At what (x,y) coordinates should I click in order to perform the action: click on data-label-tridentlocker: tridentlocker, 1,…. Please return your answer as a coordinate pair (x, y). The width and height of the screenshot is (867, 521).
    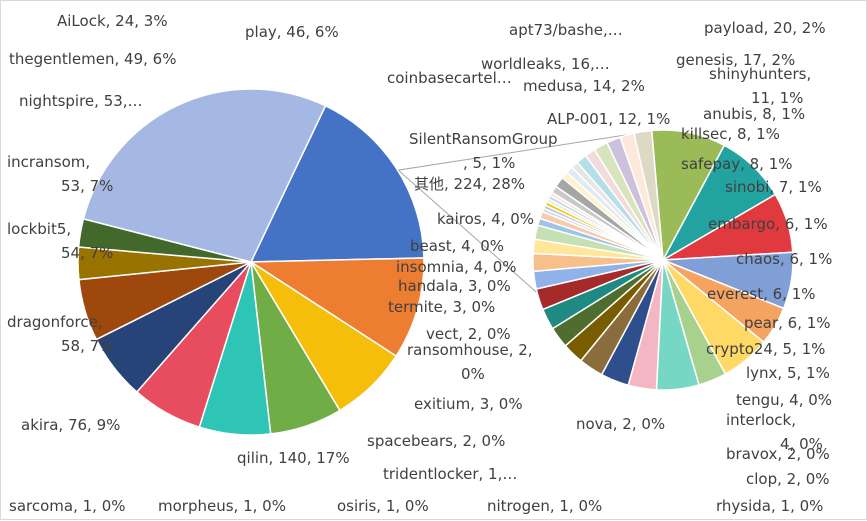
    Looking at the image, I should click on (450, 474).